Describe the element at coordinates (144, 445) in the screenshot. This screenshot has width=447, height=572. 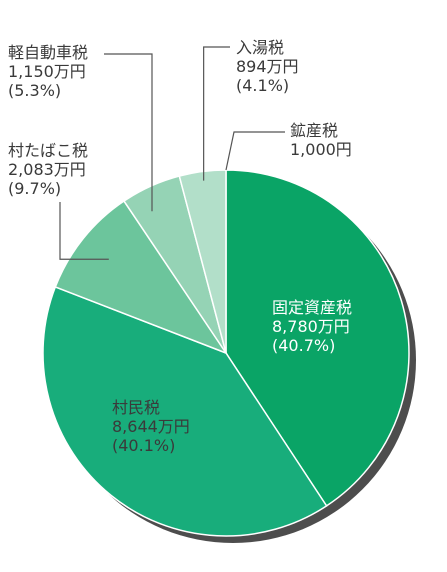
I see `slice-percent: (40.1%)` at that location.